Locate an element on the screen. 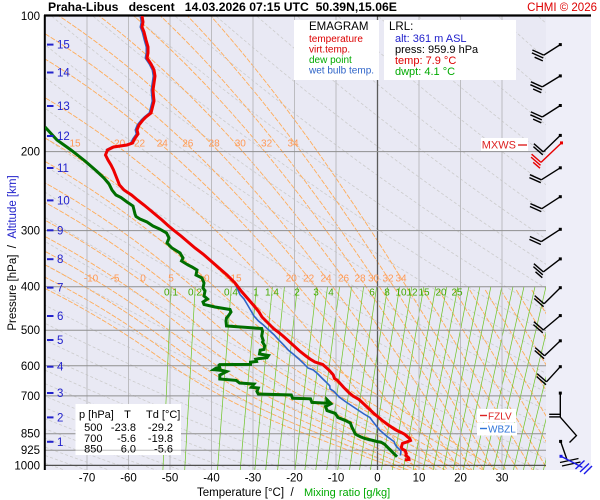 The height and width of the screenshot is (500, 600). svg-text: MXWS is located at coordinates (499, 146).